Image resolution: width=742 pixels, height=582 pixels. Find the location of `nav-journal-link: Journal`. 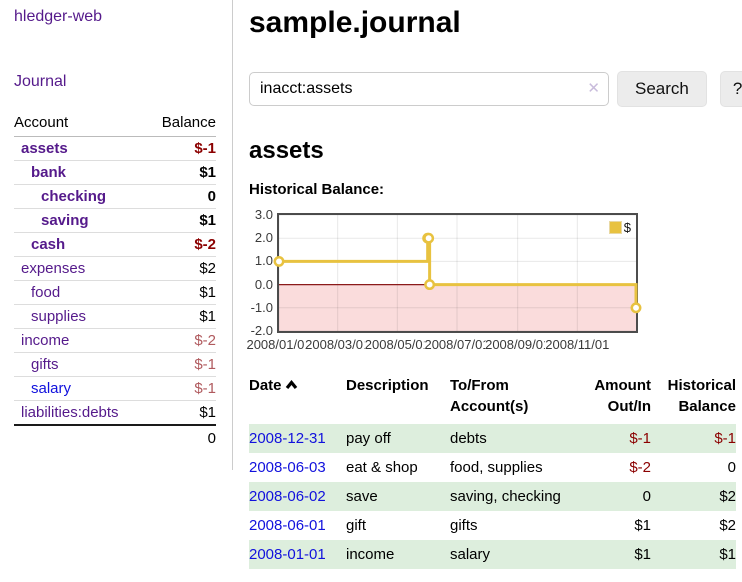

nav-journal-link: Journal is located at coordinates (40, 81).